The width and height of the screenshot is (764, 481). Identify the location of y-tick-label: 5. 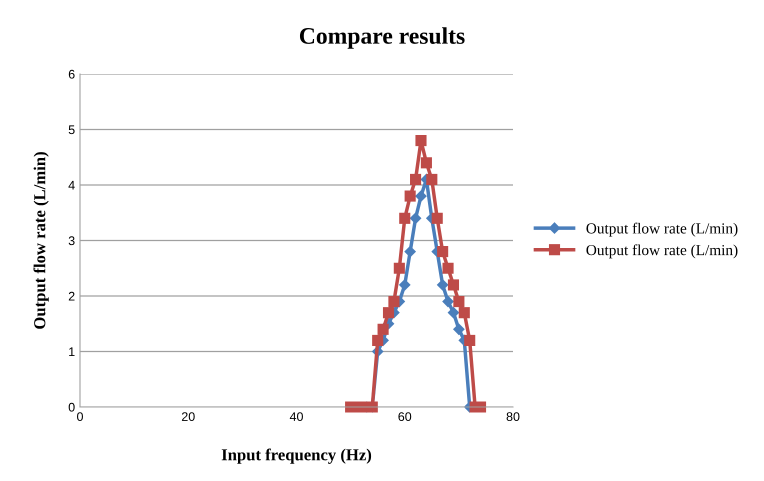
(71, 129).